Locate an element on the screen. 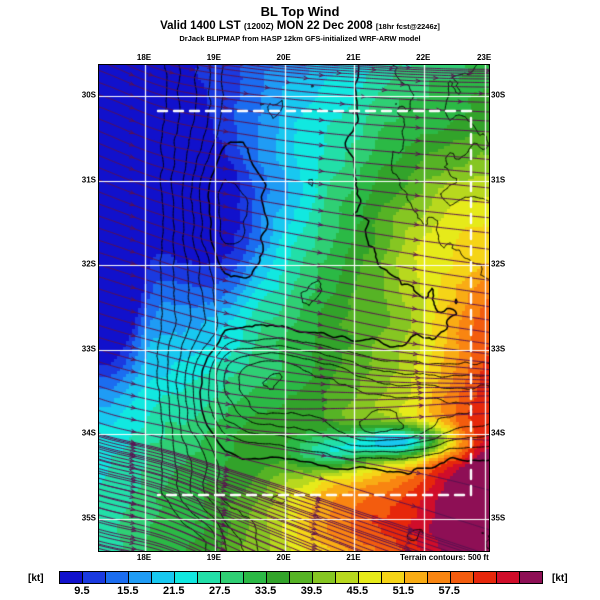 The width and height of the screenshot is (600, 600). colorbar-tick-39-5: 39.5 is located at coordinates (311, 591).